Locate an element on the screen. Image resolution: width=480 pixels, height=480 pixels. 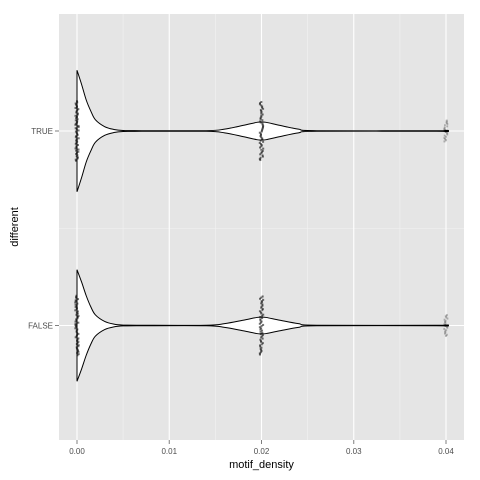
x-tick-label: 0.02 is located at coordinates (262, 451).